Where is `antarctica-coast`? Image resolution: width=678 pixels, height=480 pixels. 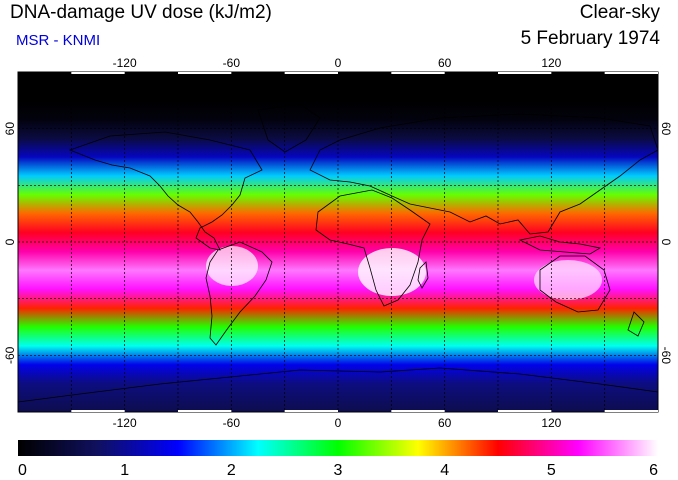 antarctica-coast is located at coordinates (338, 385).